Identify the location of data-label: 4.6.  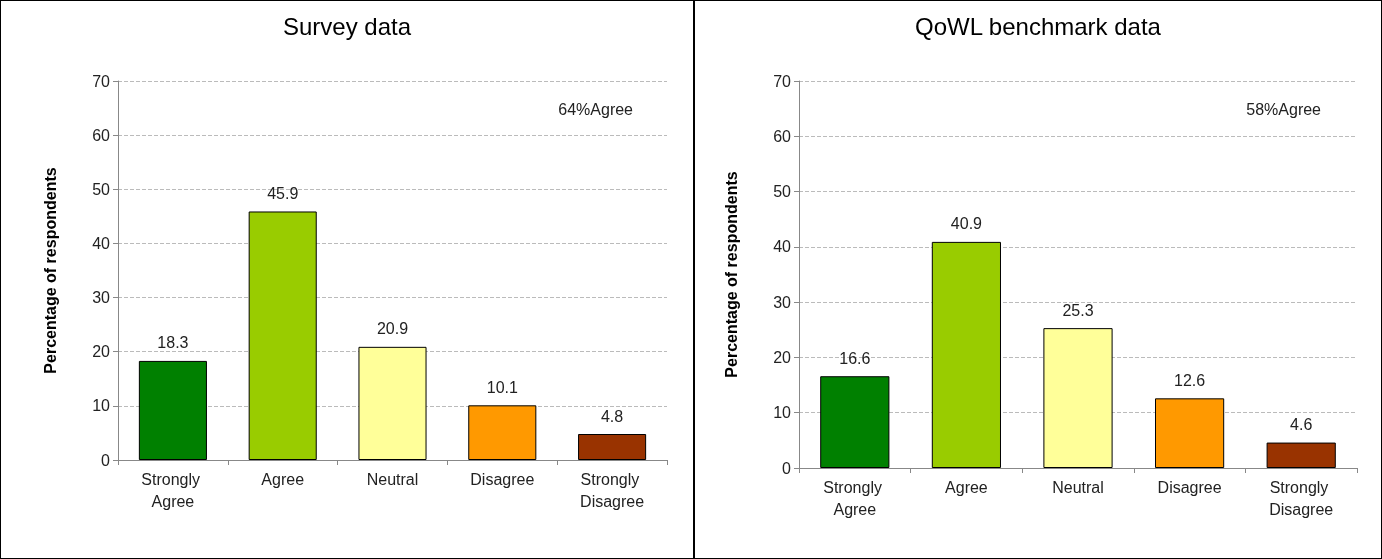
(1301, 425).